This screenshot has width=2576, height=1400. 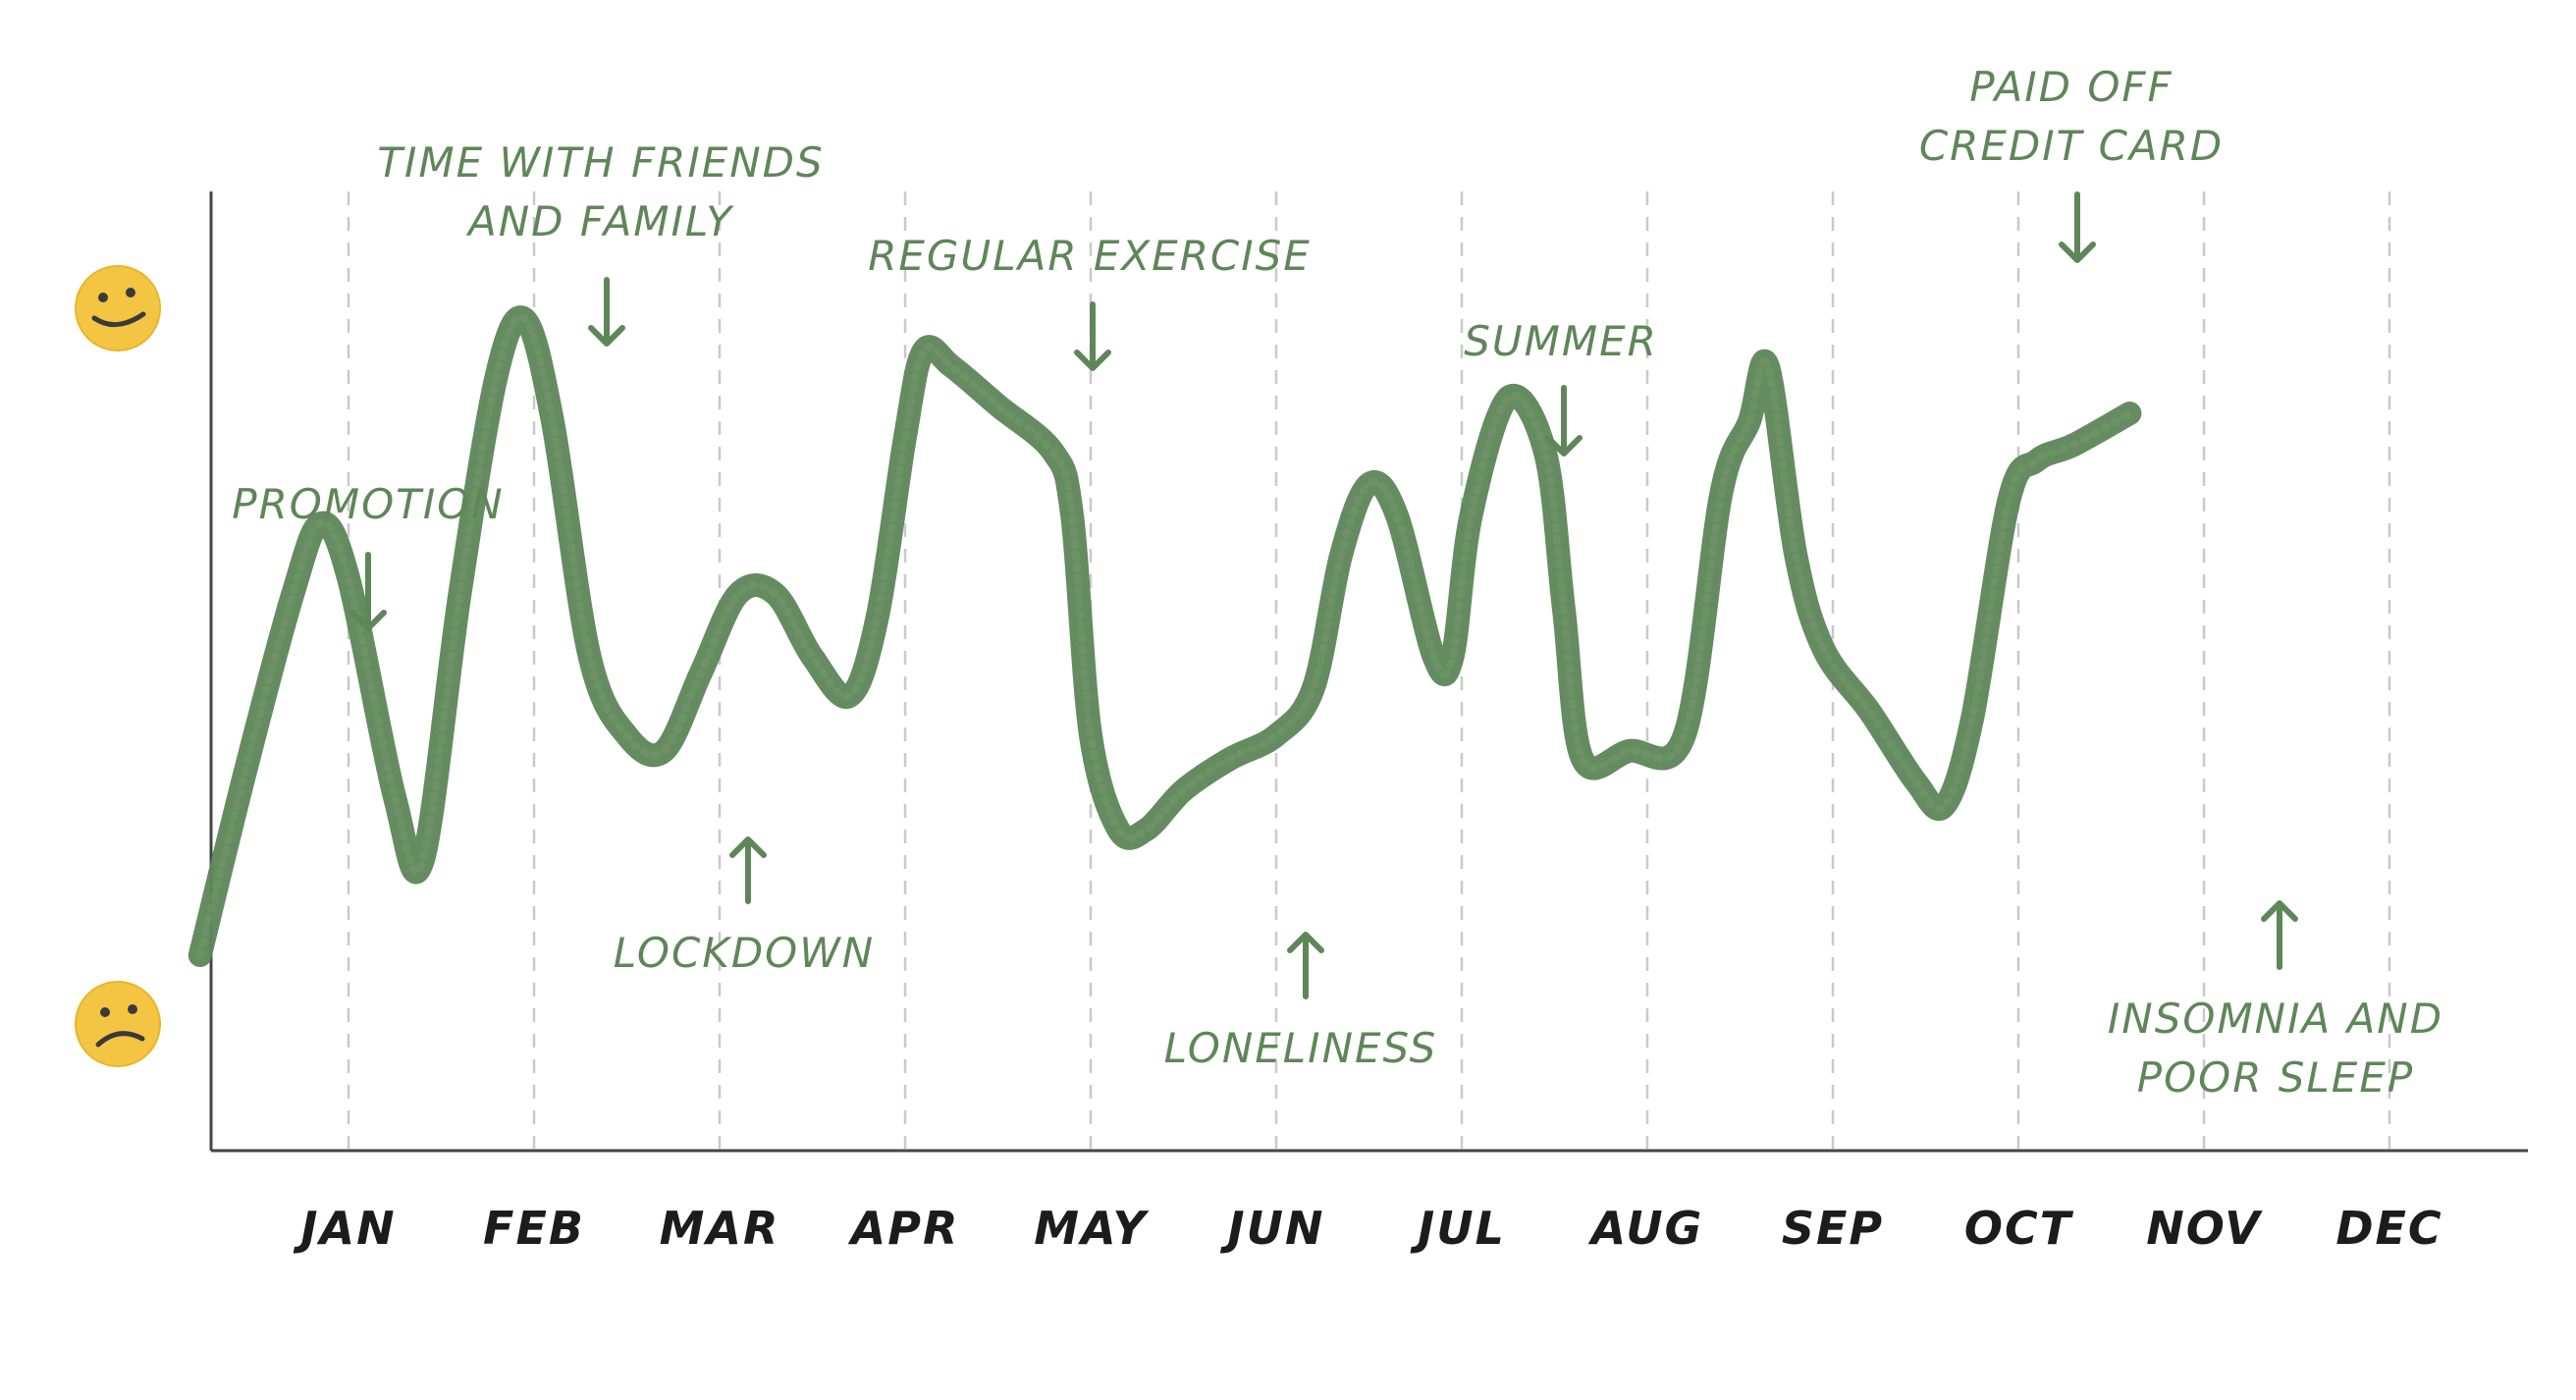 What do you see at coordinates (1301, 1048) in the screenshot?
I see `annotation-label-4-0: LONELINESS` at bounding box center [1301, 1048].